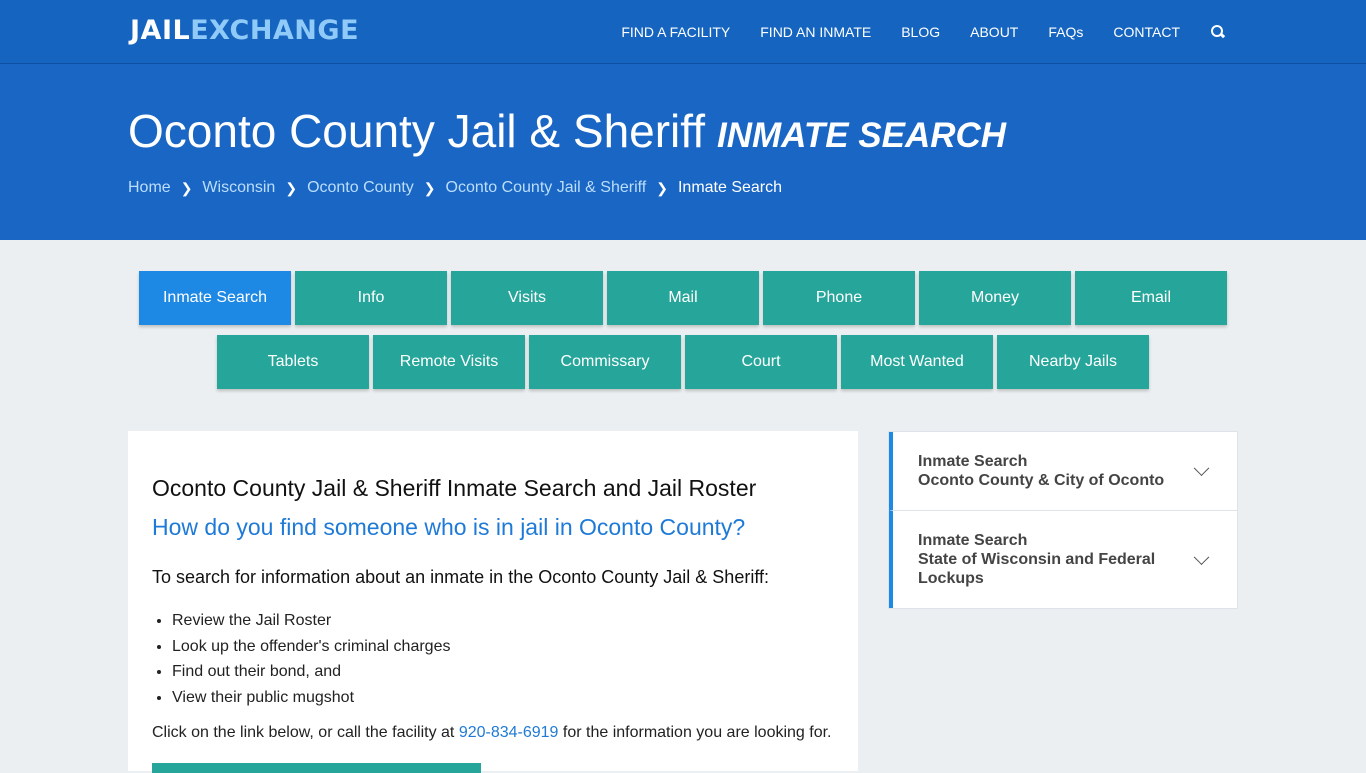 This screenshot has height=773, width=1366. I want to click on breadcrumb-facility: Oconto County Jail & Sheriff, so click(546, 187).